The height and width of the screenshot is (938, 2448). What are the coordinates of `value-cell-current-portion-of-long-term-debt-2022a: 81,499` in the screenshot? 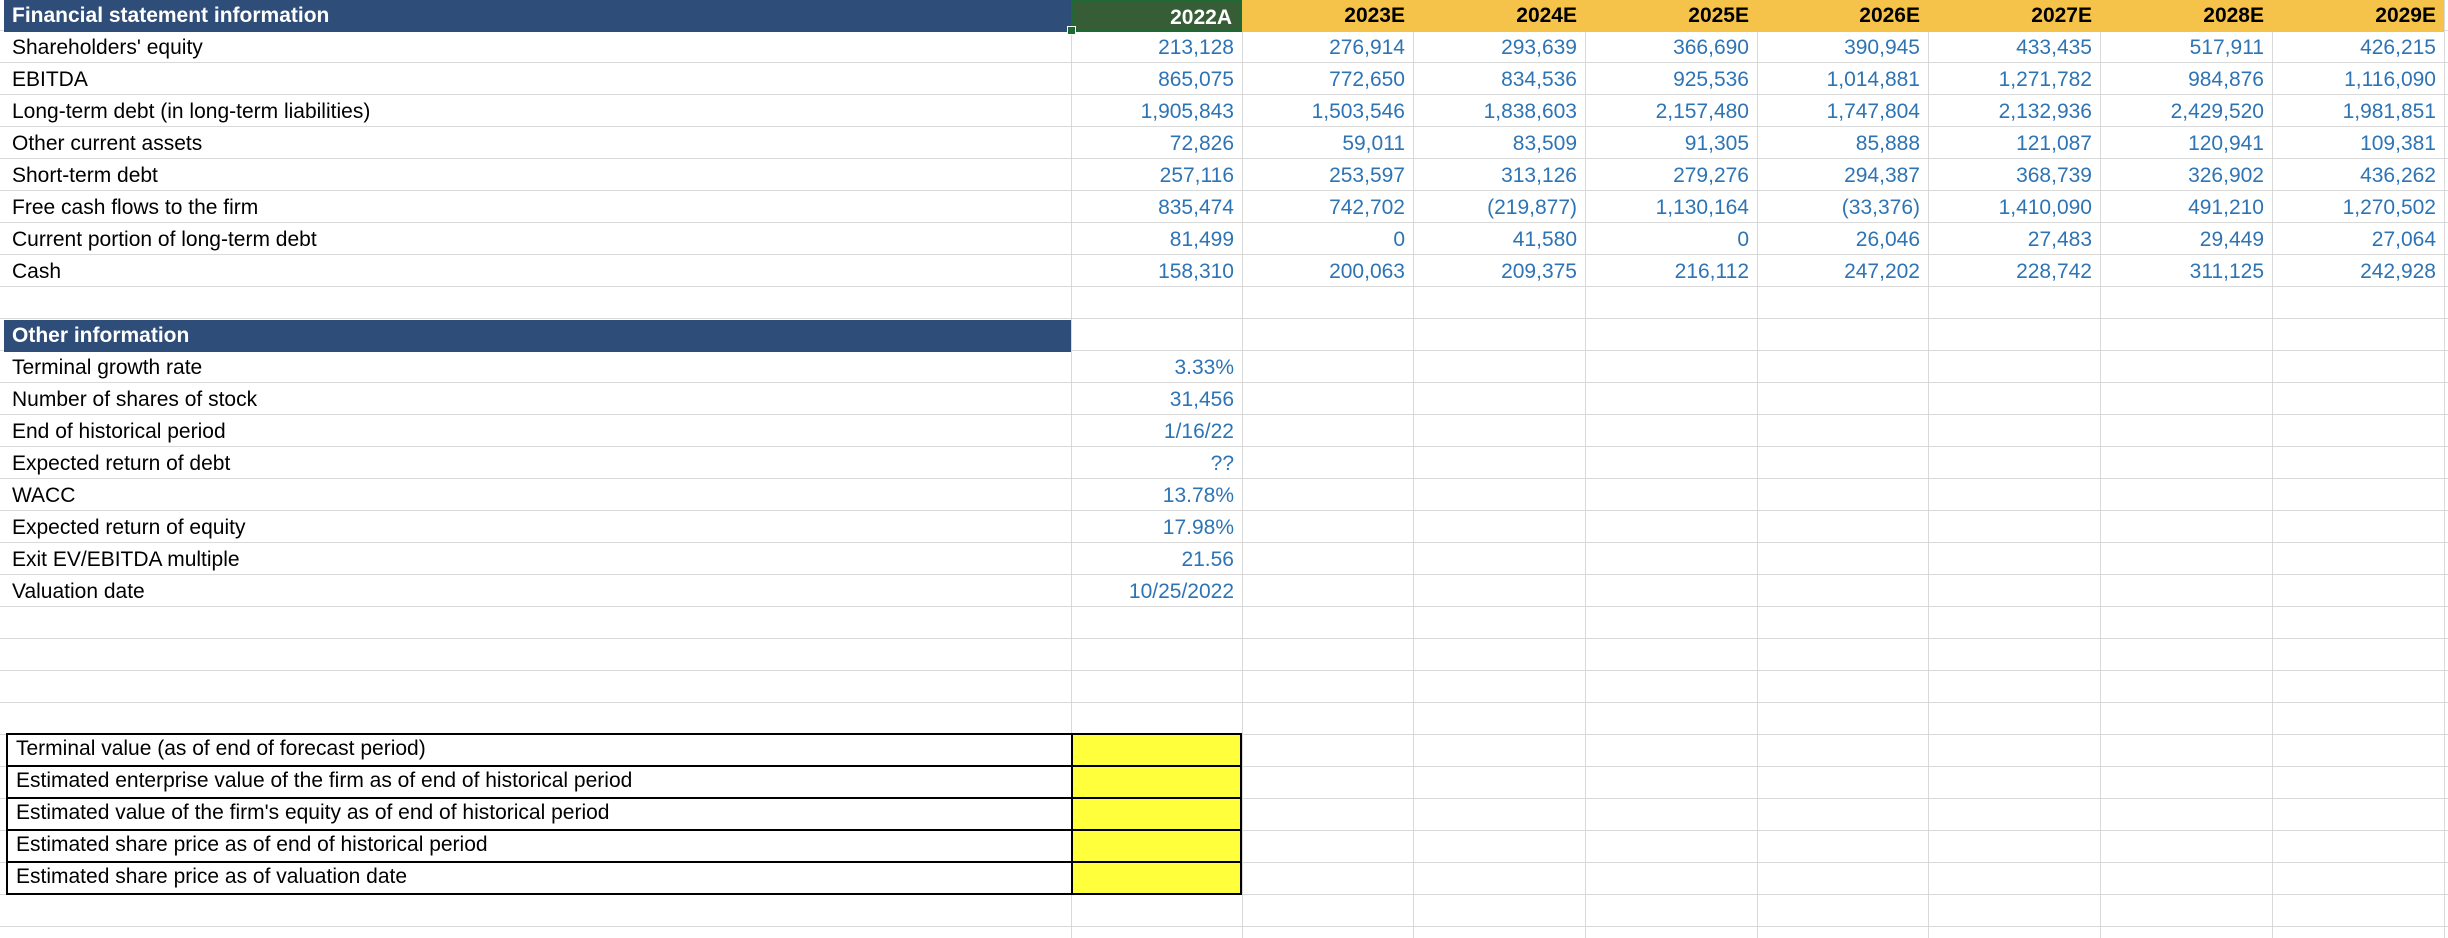 It's located at (1201, 239).